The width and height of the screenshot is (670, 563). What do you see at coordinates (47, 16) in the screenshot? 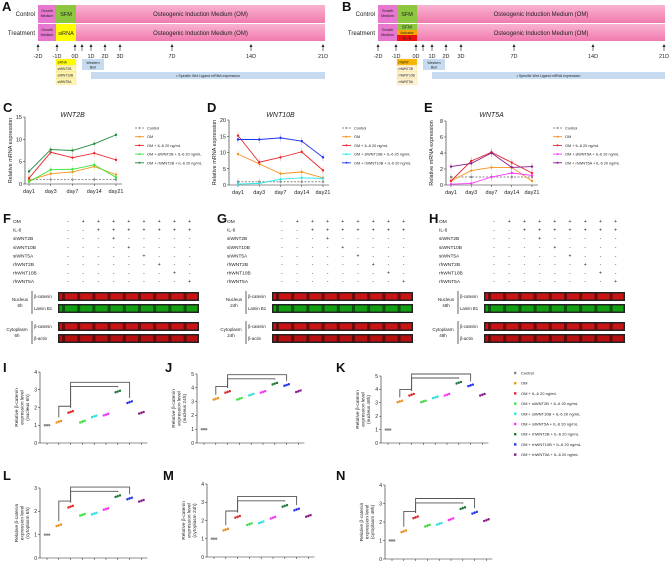
I see `growth-medium-label: Medium` at bounding box center [47, 16].